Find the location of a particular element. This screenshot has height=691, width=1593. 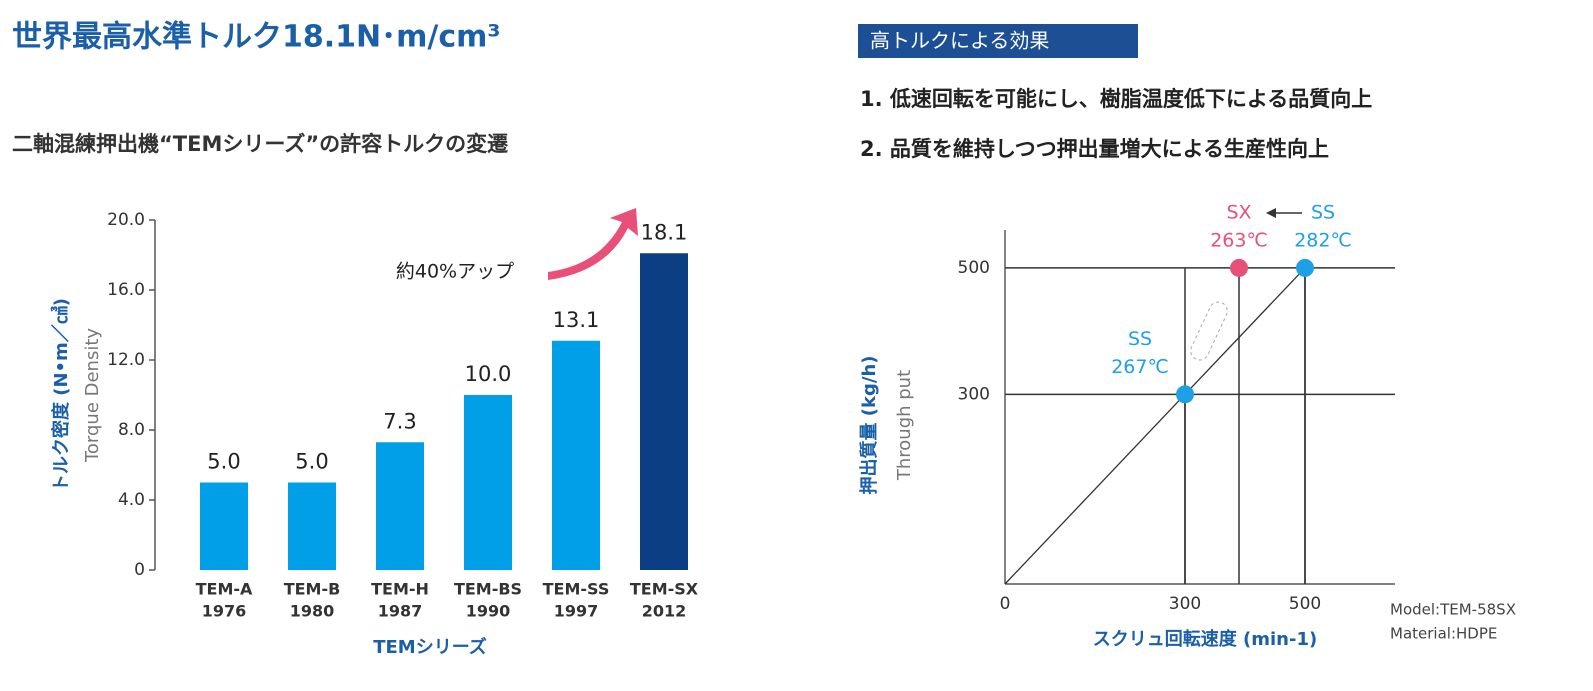

point-label: 267℃ is located at coordinates (1140, 367).